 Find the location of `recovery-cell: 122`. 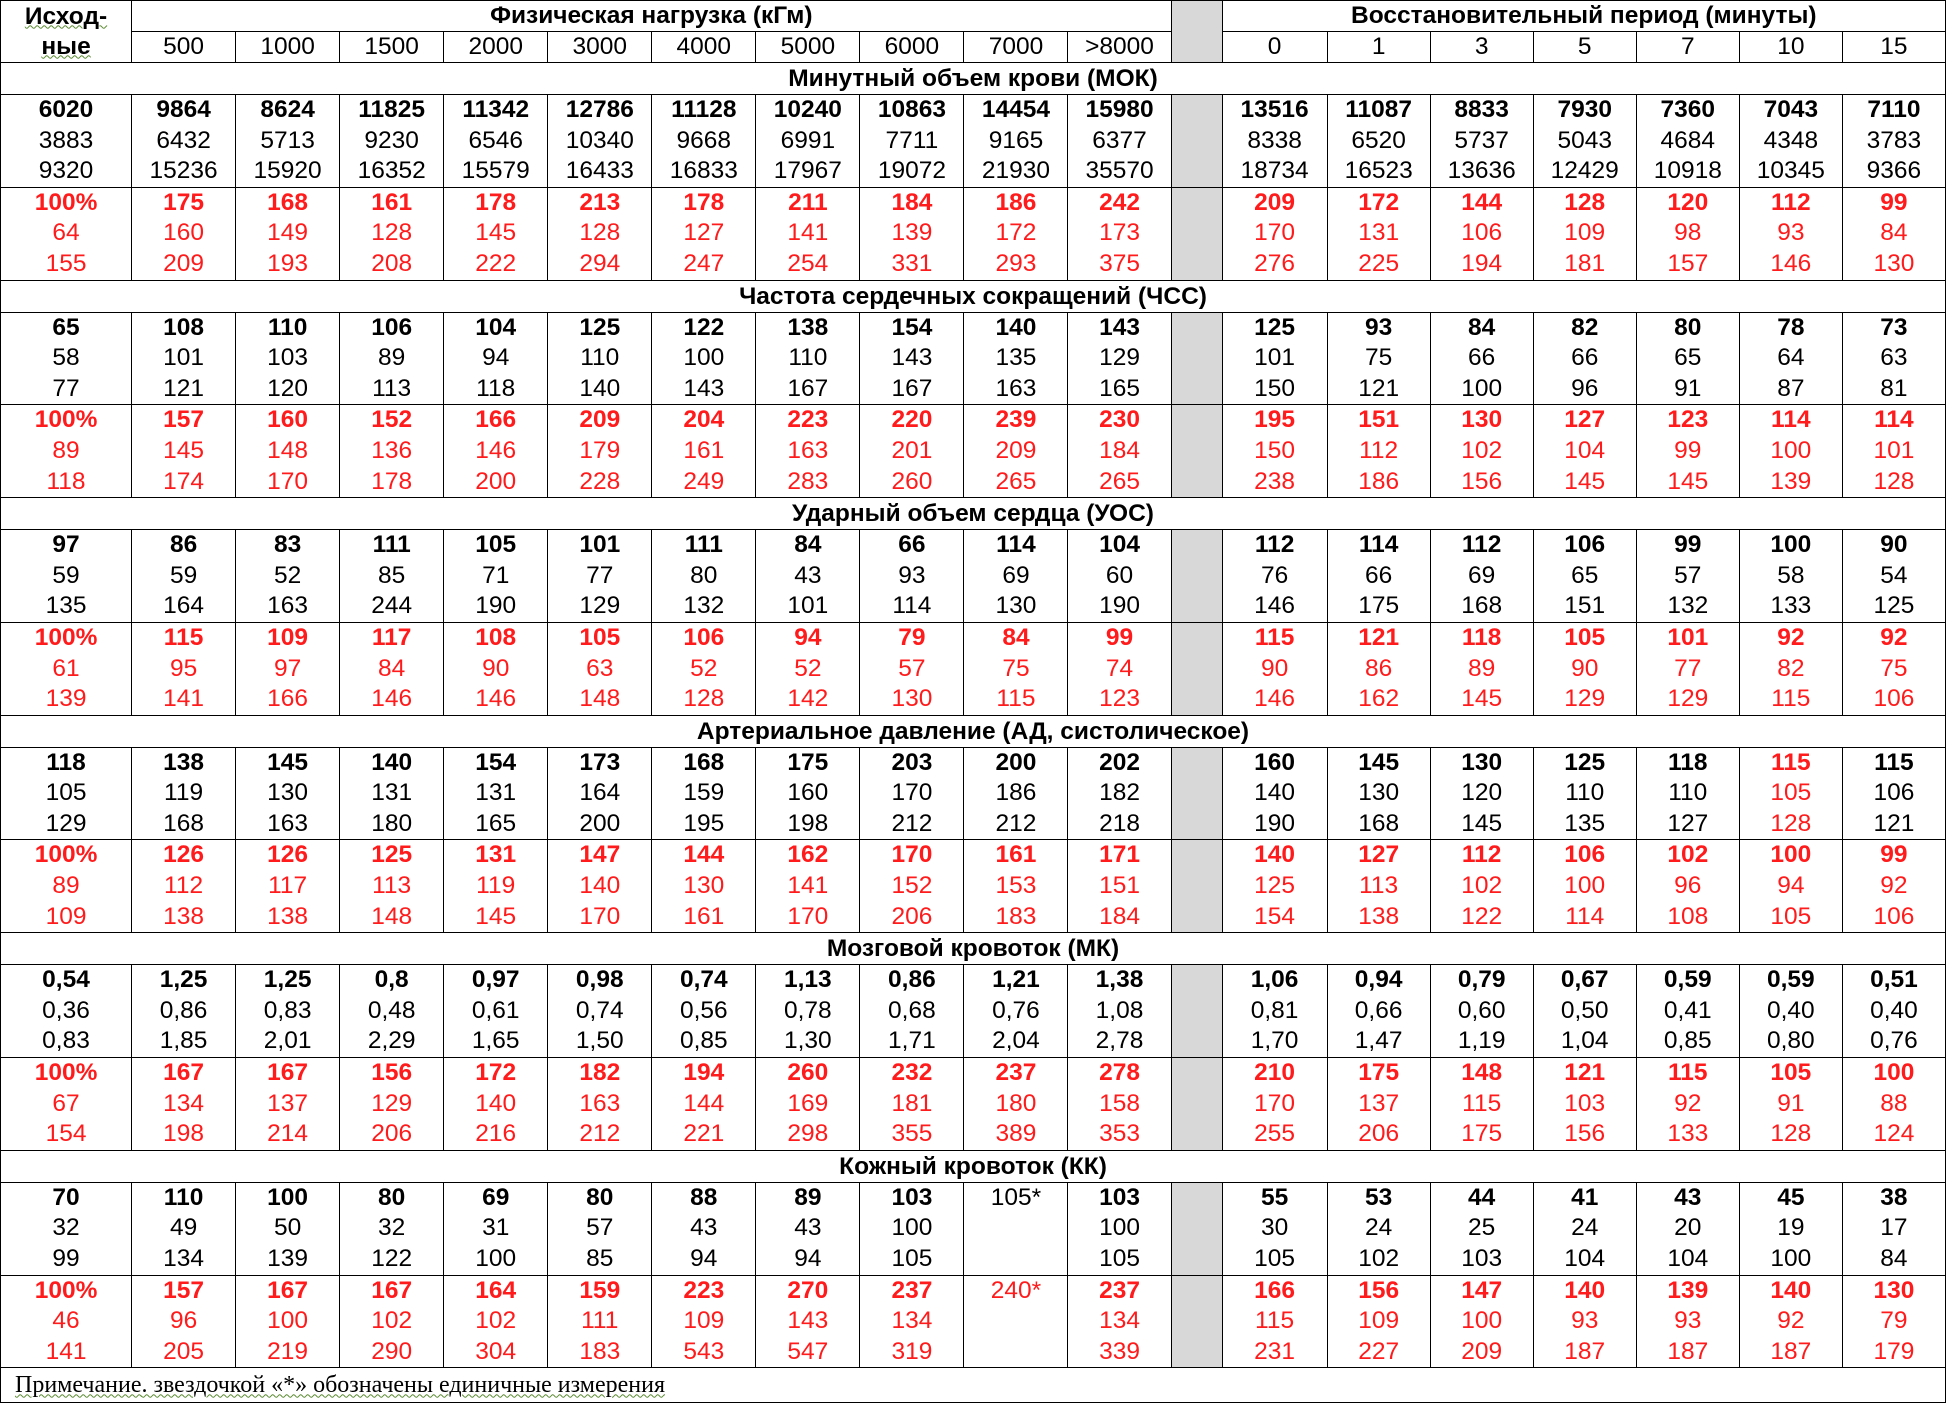

recovery-cell: 122 is located at coordinates (1481, 917).